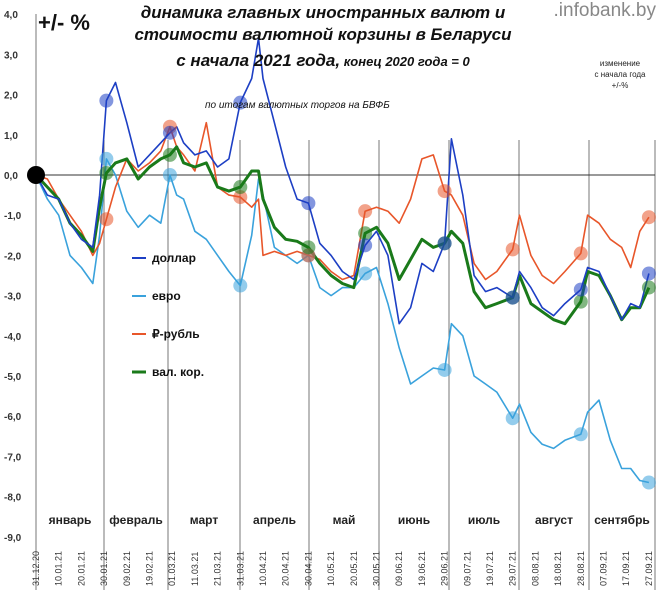 This screenshot has height=590, width=662. What do you see at coordinates (13, 417) in the screenshot?
I see `y-tick-label: -6,0` at bounding box center [13, 417].